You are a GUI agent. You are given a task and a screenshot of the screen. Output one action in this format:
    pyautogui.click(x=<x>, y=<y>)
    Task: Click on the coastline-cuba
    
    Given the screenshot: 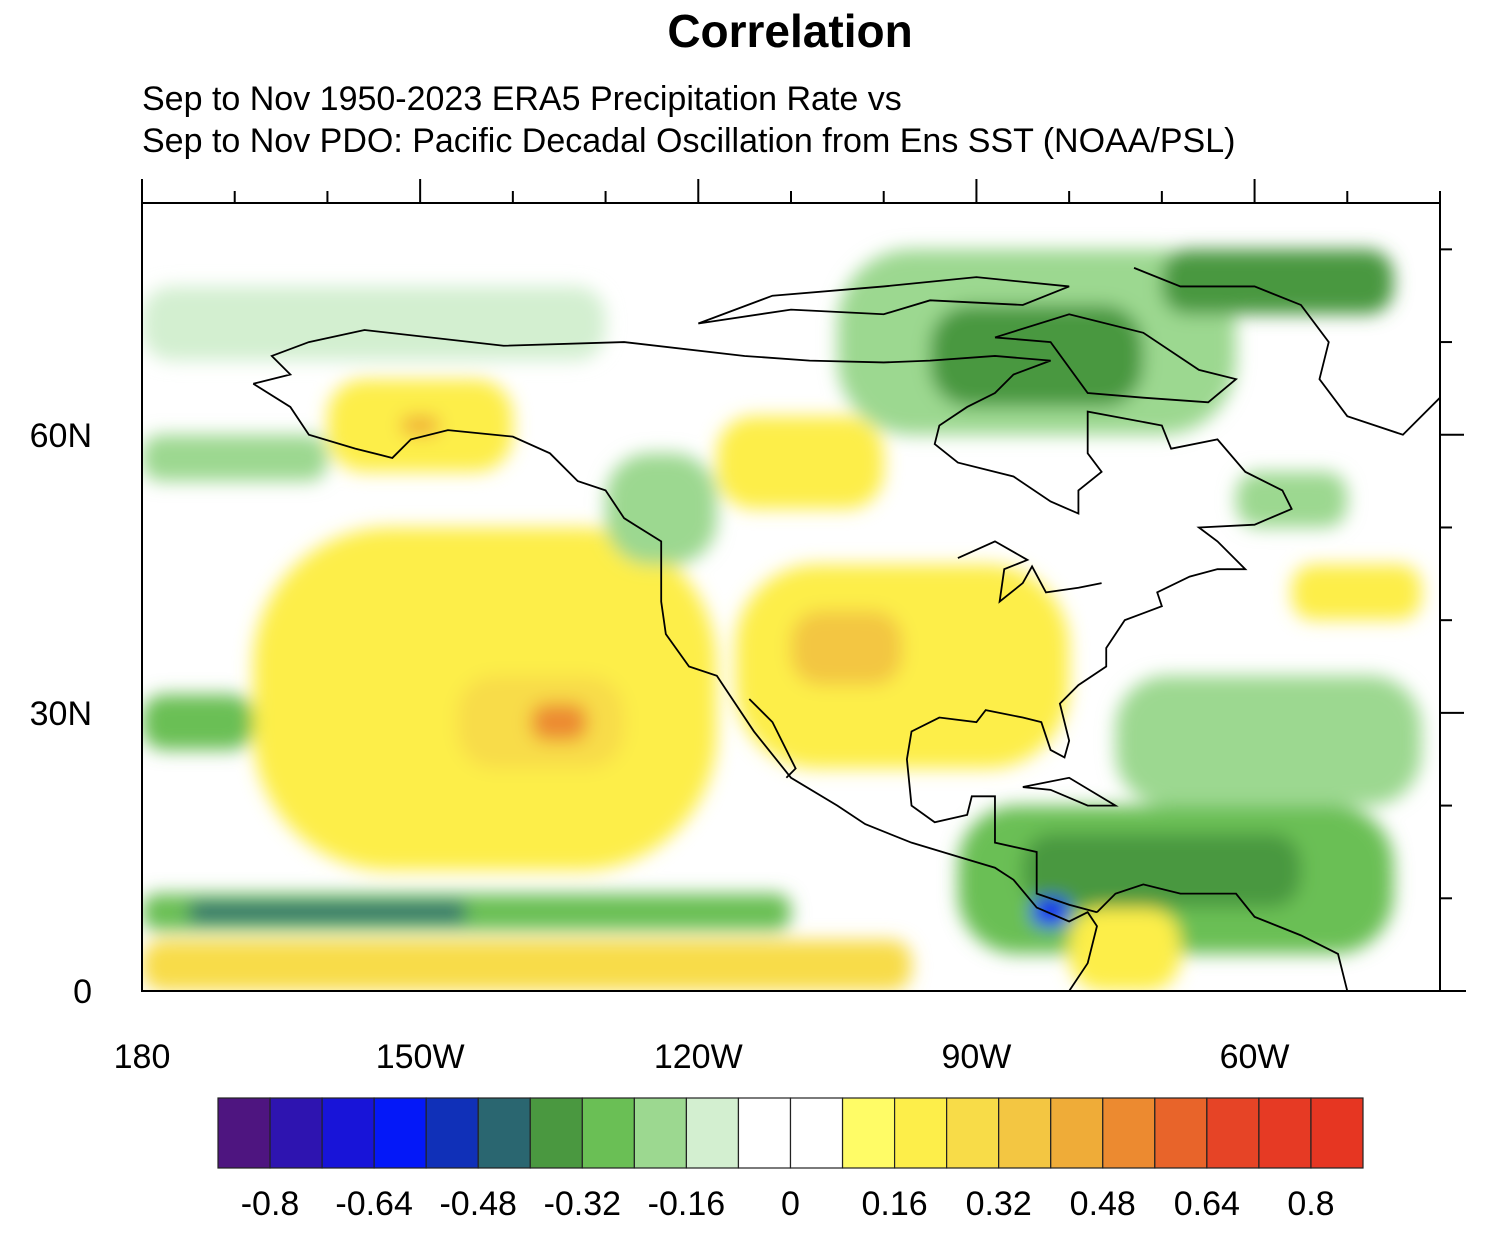 What is the action you would take?
    pyautogui.click(x=1070, y=791)
    